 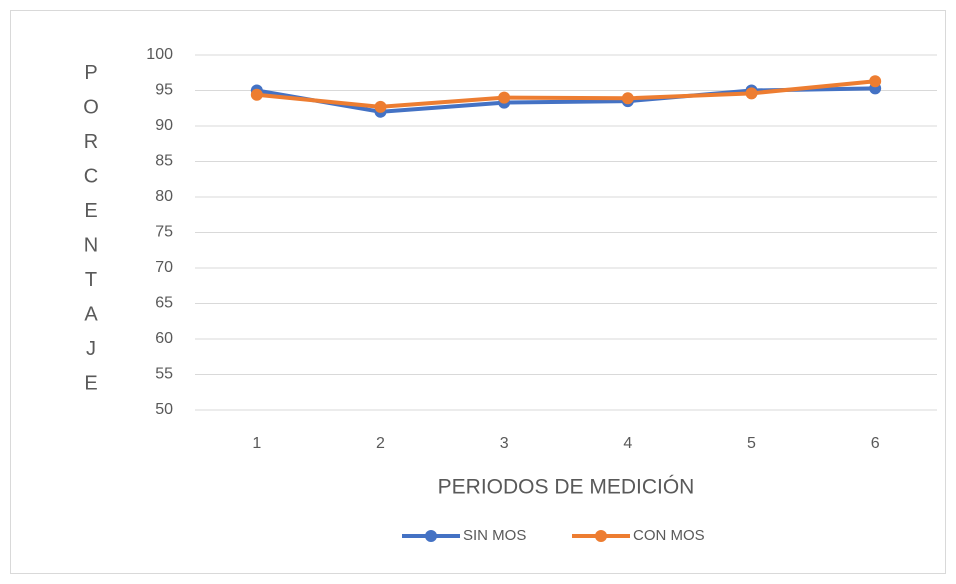 What do you see at coordinates (164, 409) in the screenshot?
I see `y-tick-label: 50` at bounding box center [164, 409].